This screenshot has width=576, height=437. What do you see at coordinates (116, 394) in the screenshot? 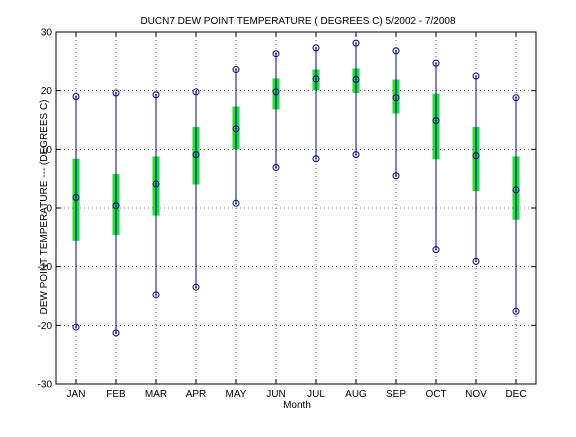
I see `x-tick-label: FEB` at bounding box center [116, 394].